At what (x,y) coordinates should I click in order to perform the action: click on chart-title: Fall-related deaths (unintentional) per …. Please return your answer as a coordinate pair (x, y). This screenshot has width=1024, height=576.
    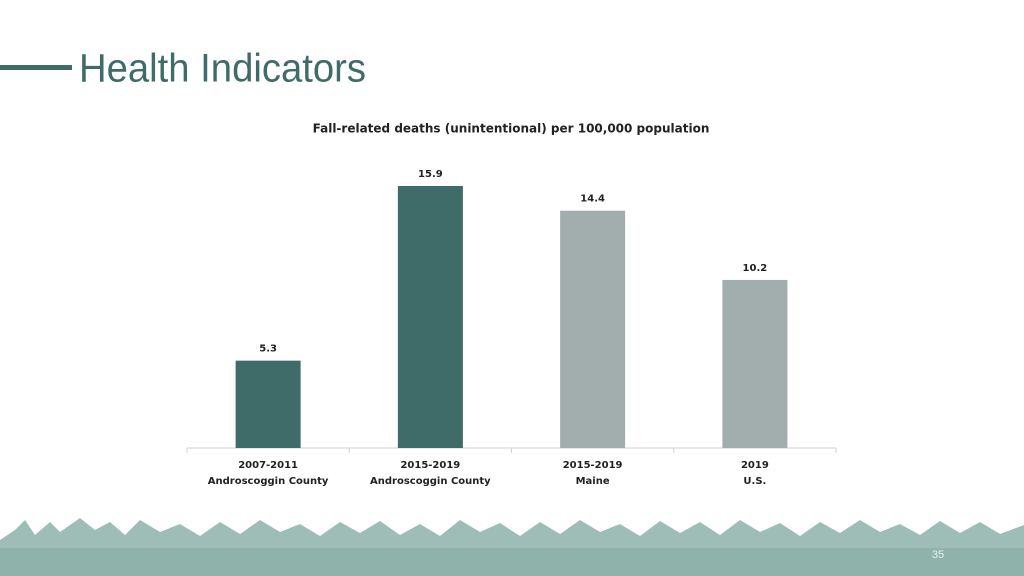
    Looking at the image, I should click on (511, 129).